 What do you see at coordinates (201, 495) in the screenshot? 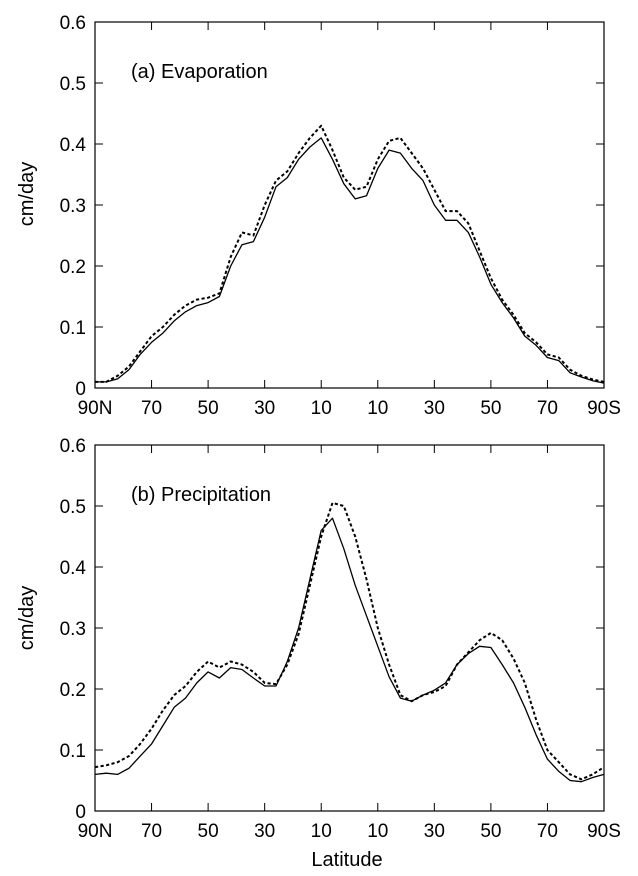
I see `panel-title: (b) Precipitation` at bounding box center [201, 495].